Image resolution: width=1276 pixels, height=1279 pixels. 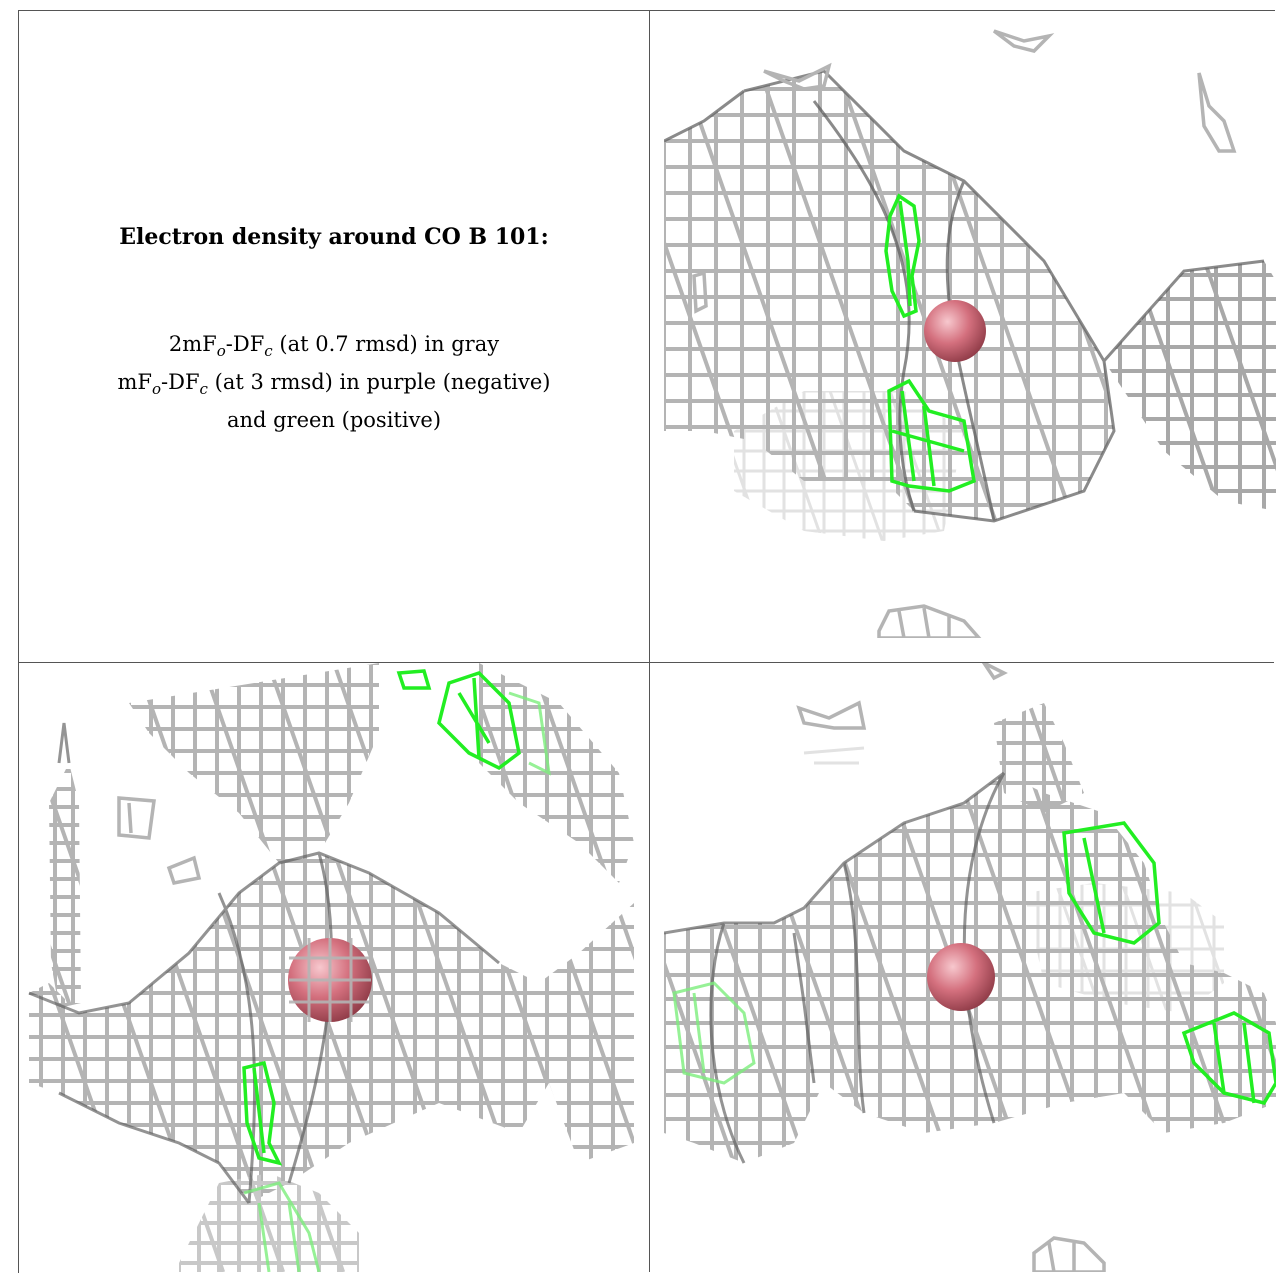 What do you see at coordinates (334, 237) in the screenshot?
I see `caption-heading: Electron density around CO B 101:` at bounding box center [334, 237].